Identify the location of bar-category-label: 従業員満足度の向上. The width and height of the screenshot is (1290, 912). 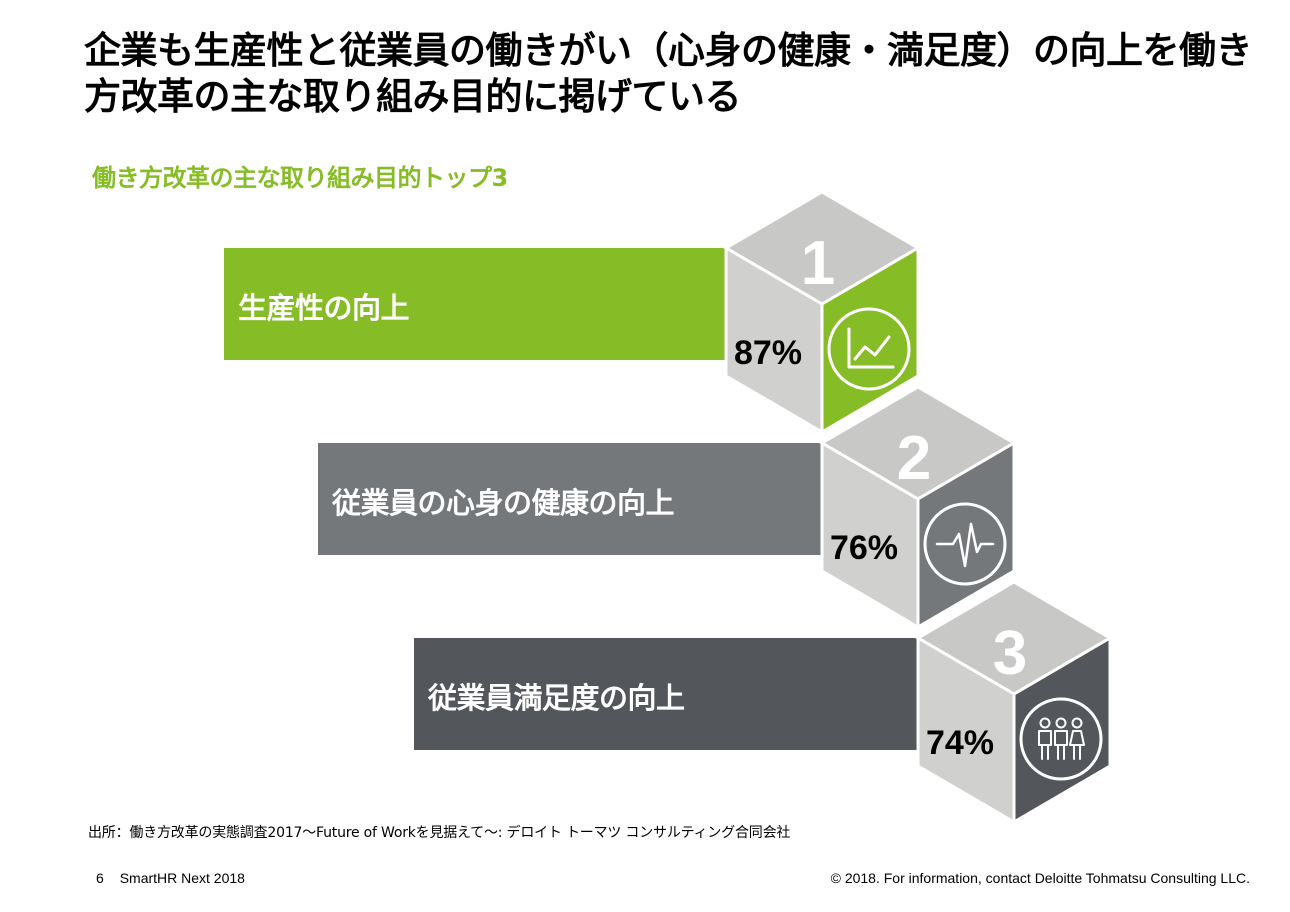
(556, 698).